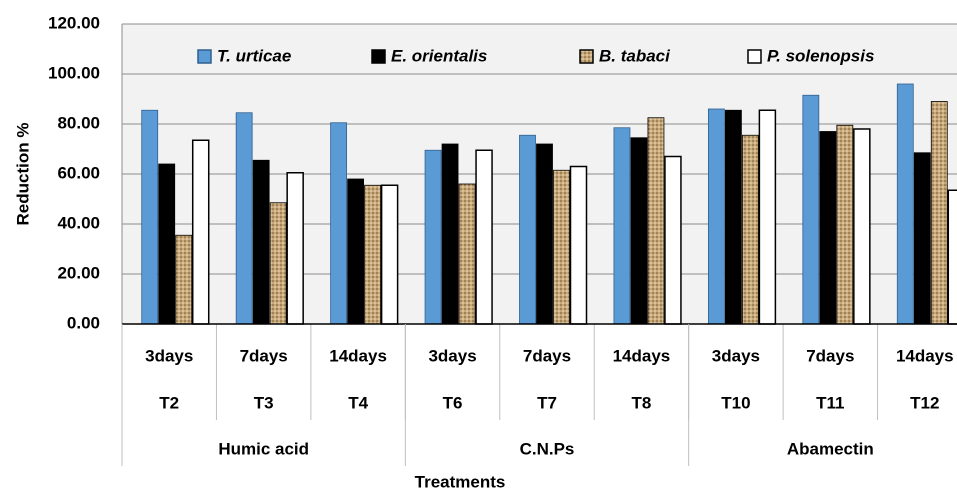 The image size is (957, 491). Describe the element at coordinates (460, 481) in the screenshot. I see `x-axis-title: Treatments` at that location.